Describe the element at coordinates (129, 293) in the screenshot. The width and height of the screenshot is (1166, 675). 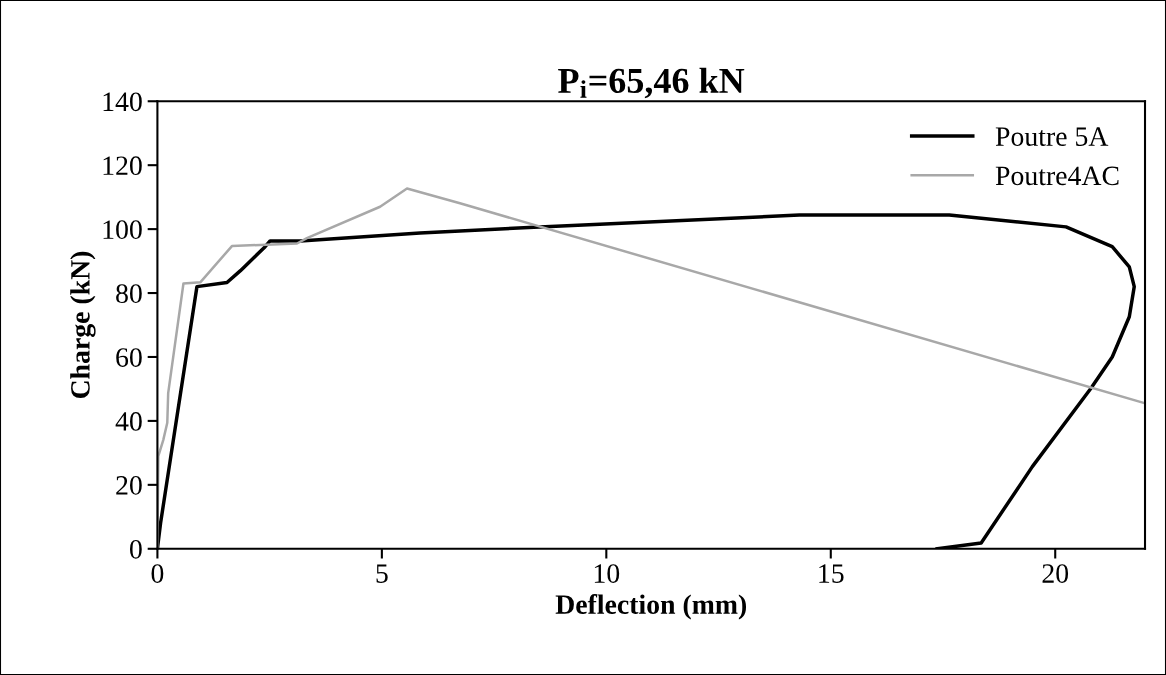
I see `y-tick-label: 80` at that location.